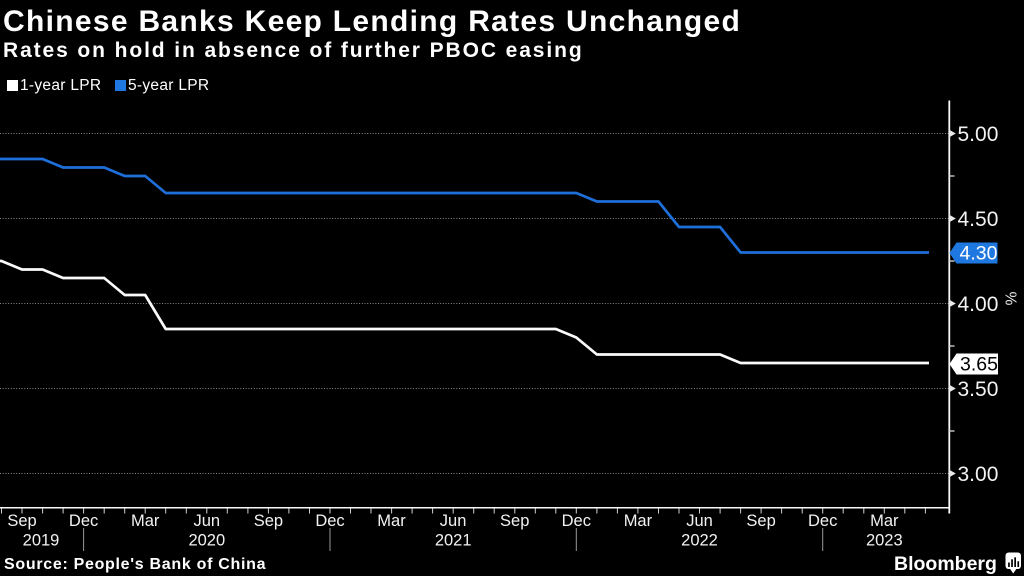 The image size is (1024, 576). Describe the element at coordinates (699, 541) in the screenshot. I see `svg-text: 2022` at that location.